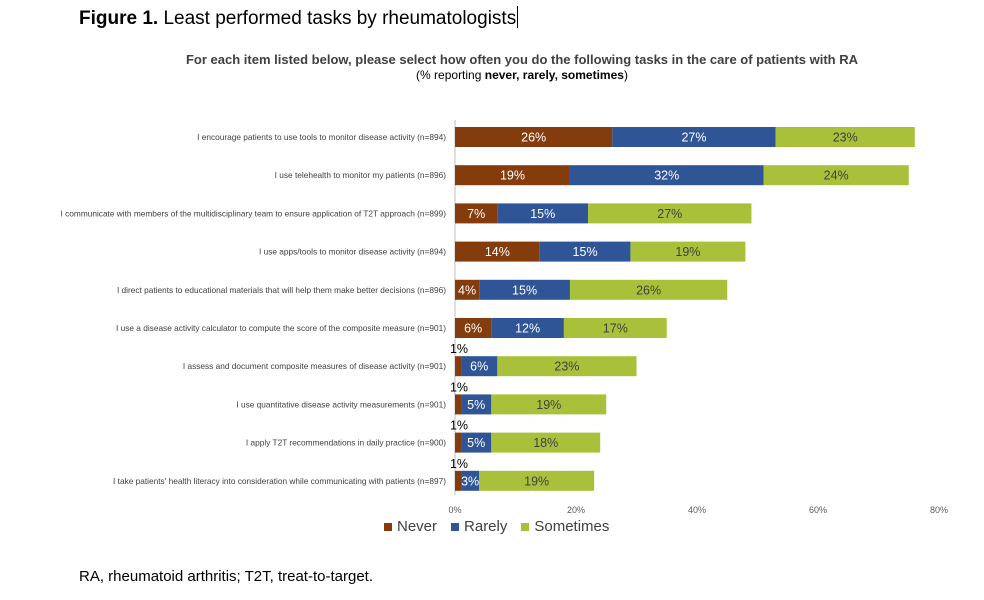  What do you see at coordinates (625, 75) in the screenshot?
I see `chart-subtitle-suffix: )` at bounding box center [625, 75].